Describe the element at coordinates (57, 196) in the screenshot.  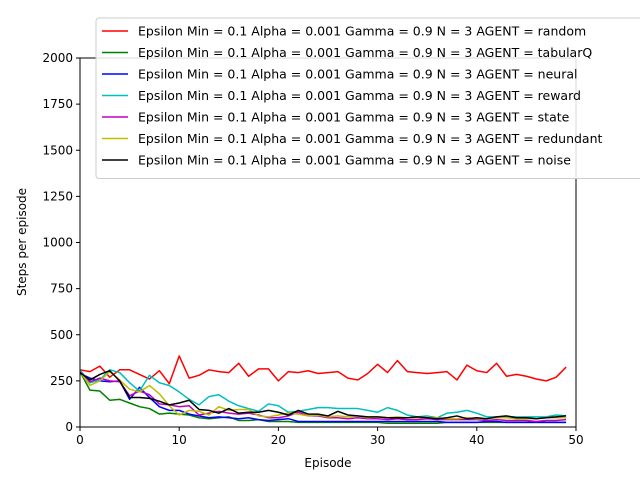
I see `y-tick-label: 1250` at that location.